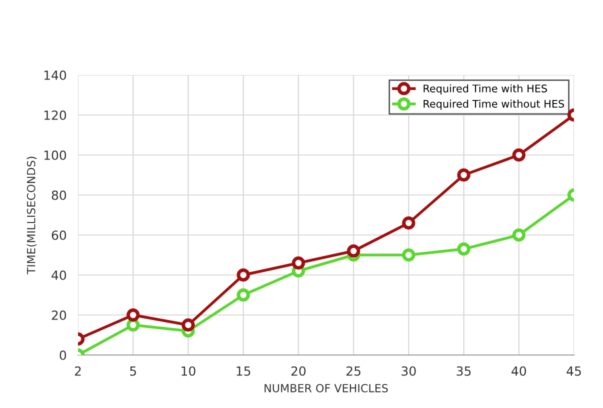 This screenshot has height=408, width=603. Describe the element at coordinates (63, 355) in the screenshot. I see `y-tick-label: 0` at that location.